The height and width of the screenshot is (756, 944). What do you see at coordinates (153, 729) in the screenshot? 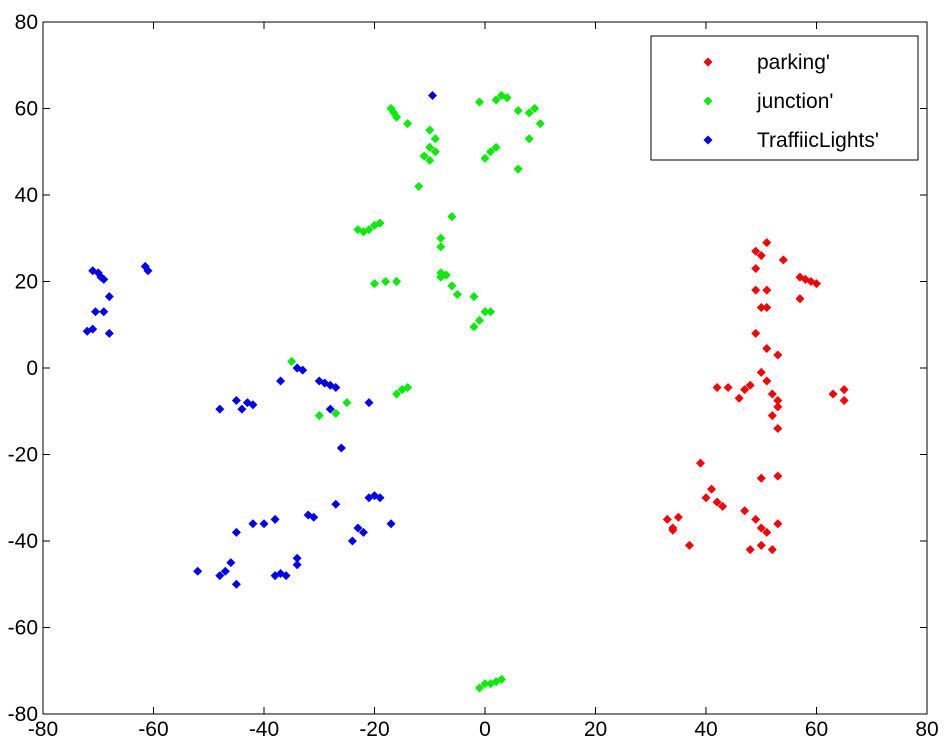
I see `x-tick-label: -60` at bounding box center [153, 729].